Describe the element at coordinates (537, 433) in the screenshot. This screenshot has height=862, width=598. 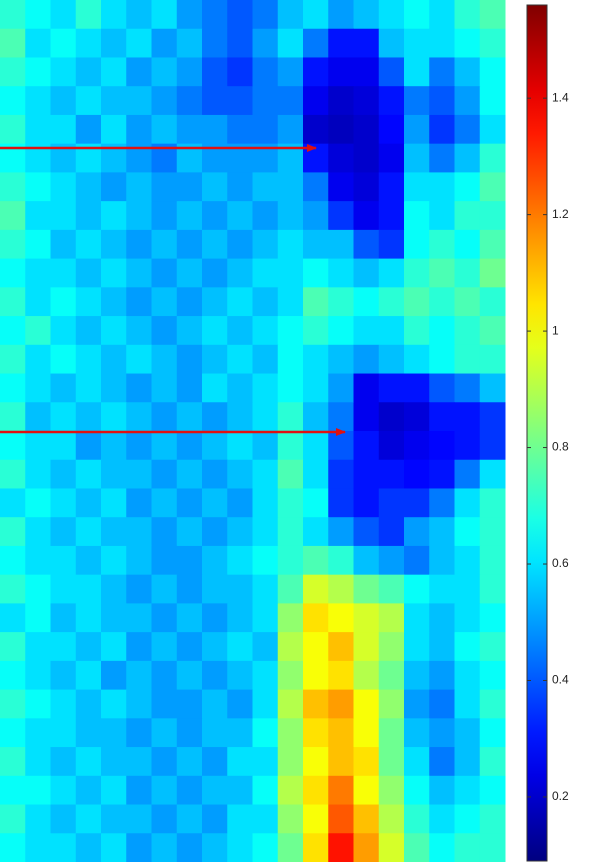
I see `colorbar` at that location.